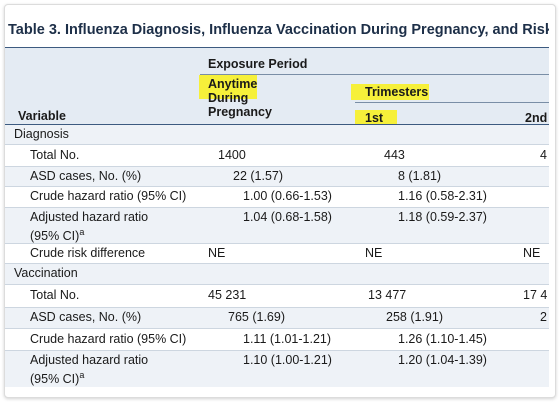  Describe the element at coordinates (536, 118) in the screenshot. I see `column-header: 2nd` at that location.